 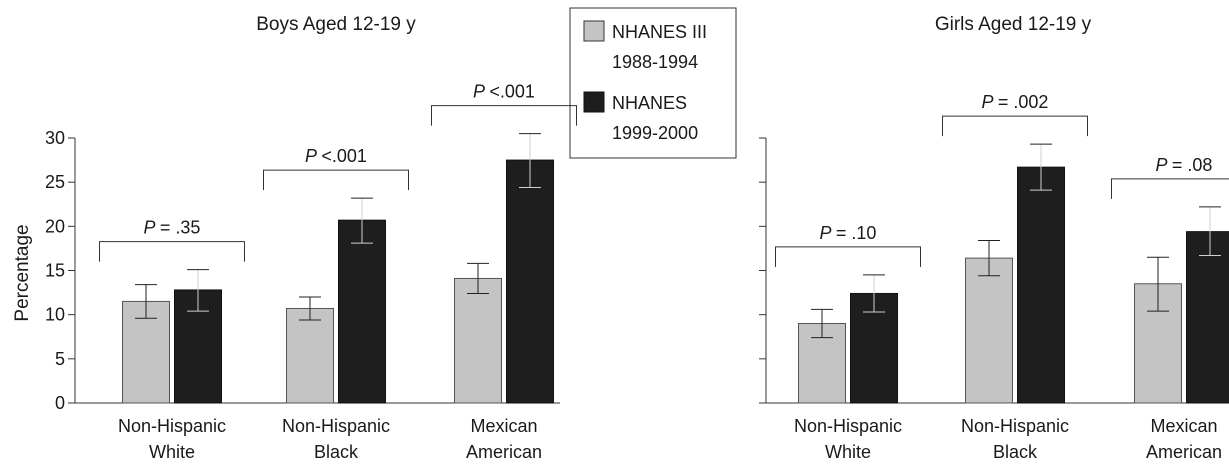 I want to click on legend-swatch-nhanes-1999, so click(x=594, y=102).